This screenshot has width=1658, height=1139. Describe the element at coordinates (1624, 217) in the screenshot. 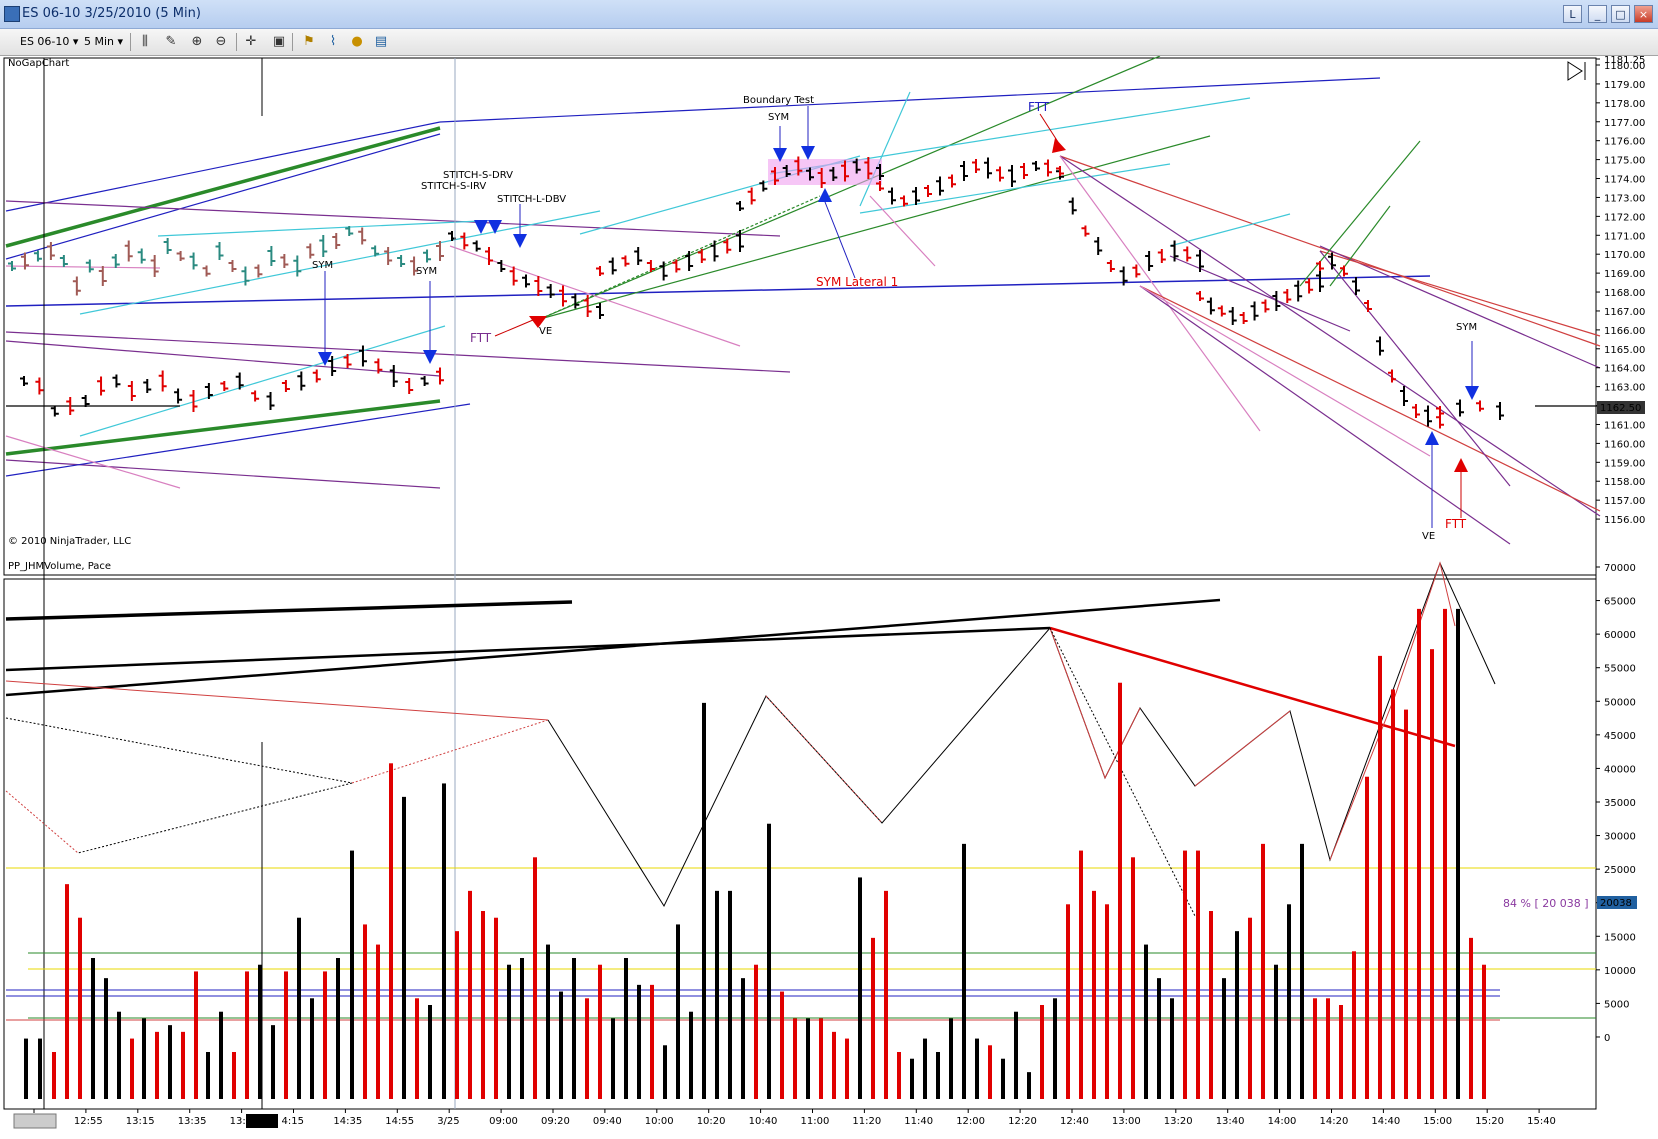

I see `price-axis-label: 1172.00` at that location.